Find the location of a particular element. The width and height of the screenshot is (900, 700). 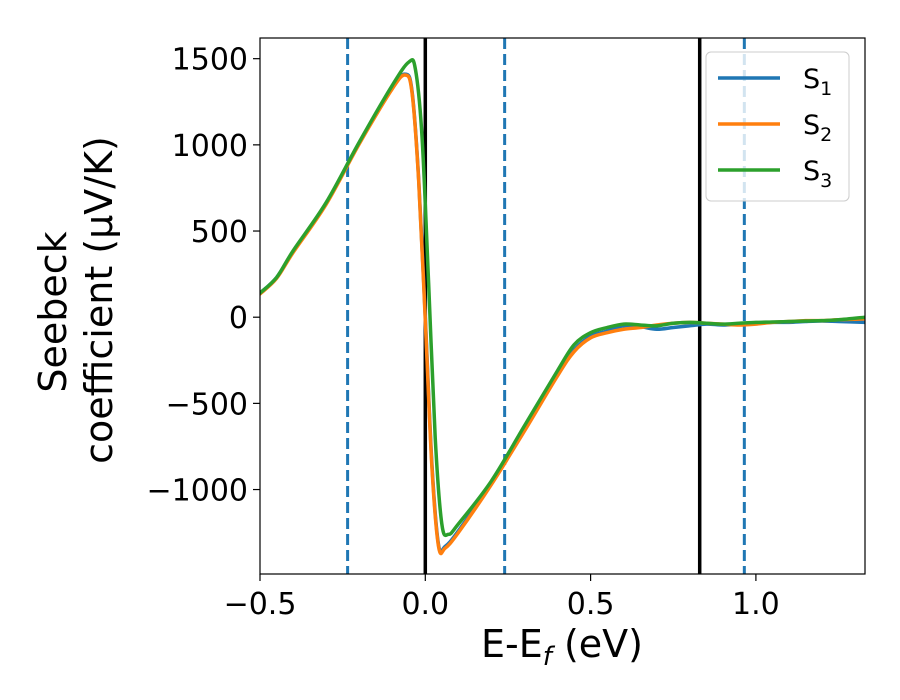

legend-box is located at coordinates (777, 126).